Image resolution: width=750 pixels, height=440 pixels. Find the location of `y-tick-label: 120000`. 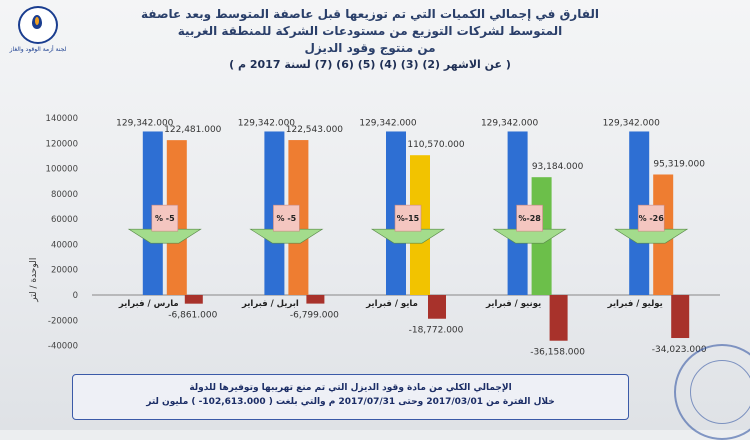

y-tick-label: 120000 is located at coordinates (62, 144).